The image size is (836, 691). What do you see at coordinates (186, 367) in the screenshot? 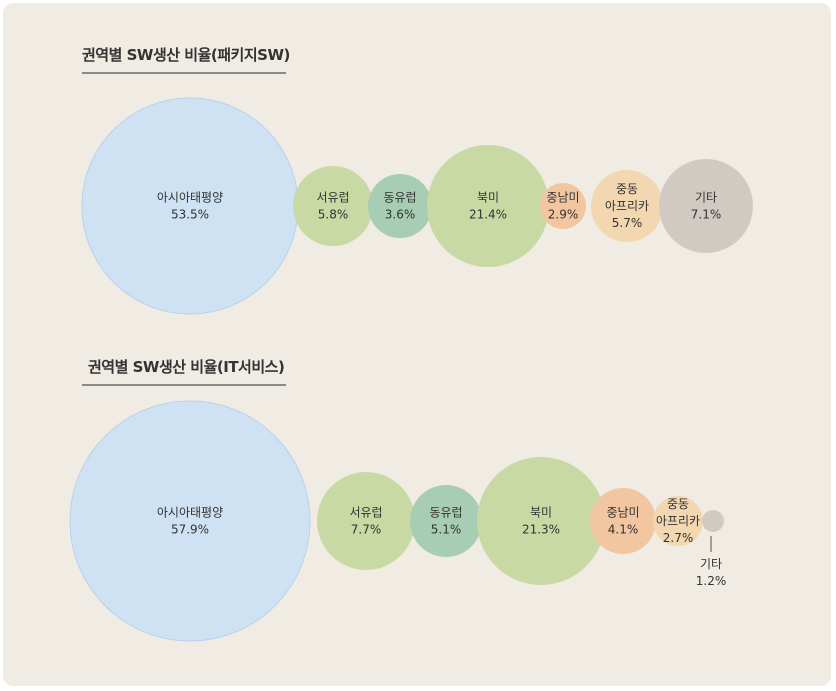
I see `chart-title-it-service: 권역별 SW생산 비율(IT서비스)` at bounding box center [186, 367].